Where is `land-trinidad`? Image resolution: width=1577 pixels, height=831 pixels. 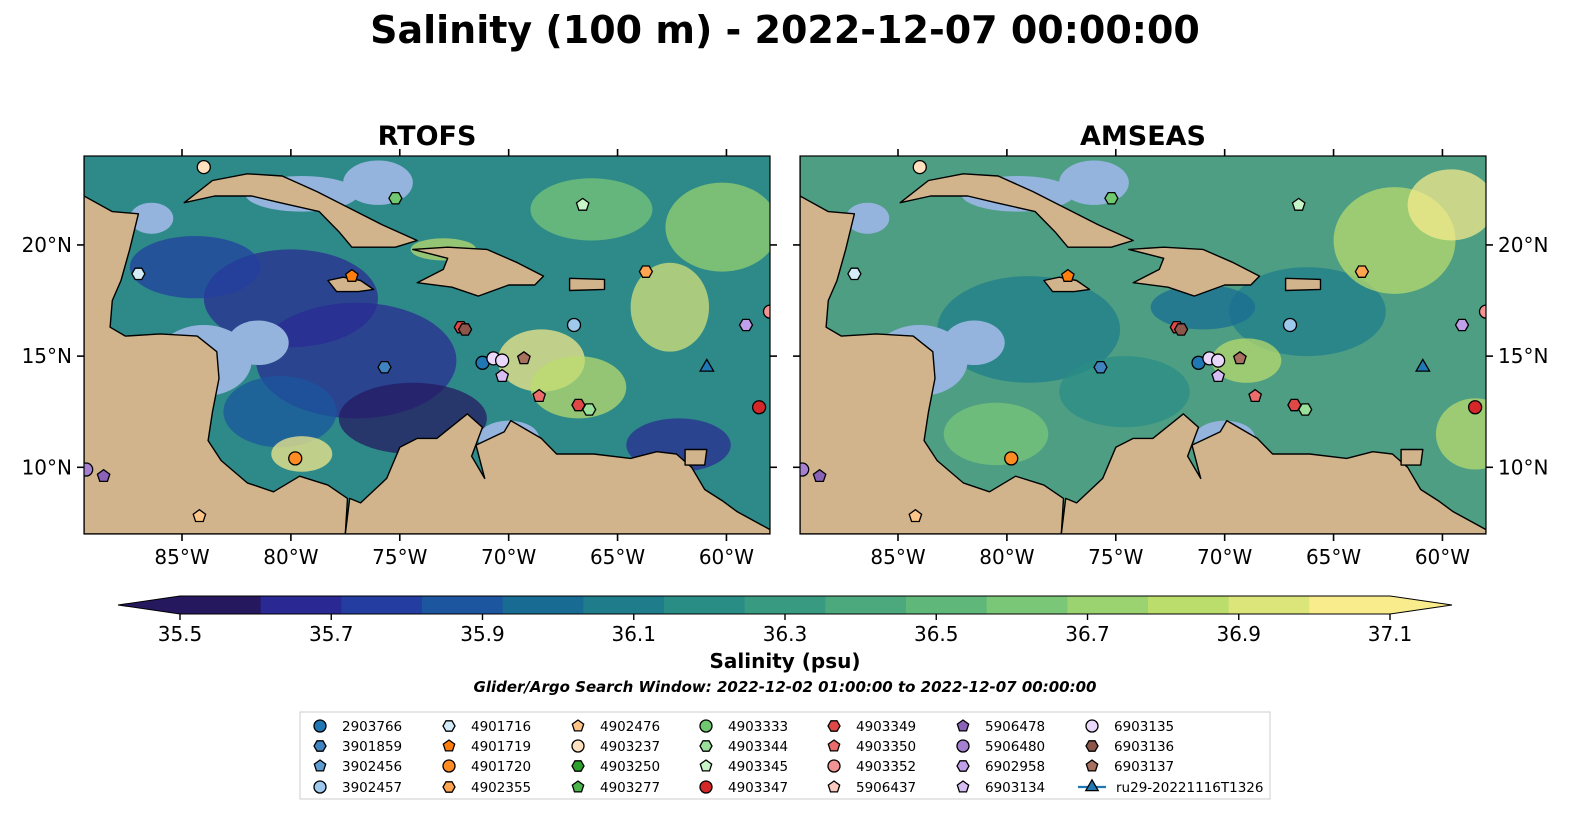 land-trinidad is located at coordinates (1412, 457).